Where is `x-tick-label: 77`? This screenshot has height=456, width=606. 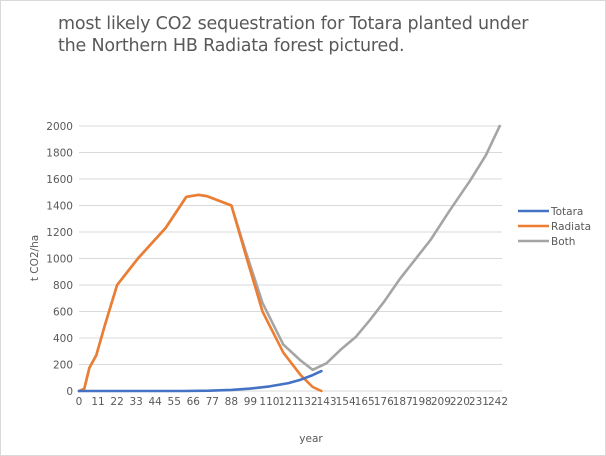
x-tick-label: 77 is located at coordinates (212, 402).